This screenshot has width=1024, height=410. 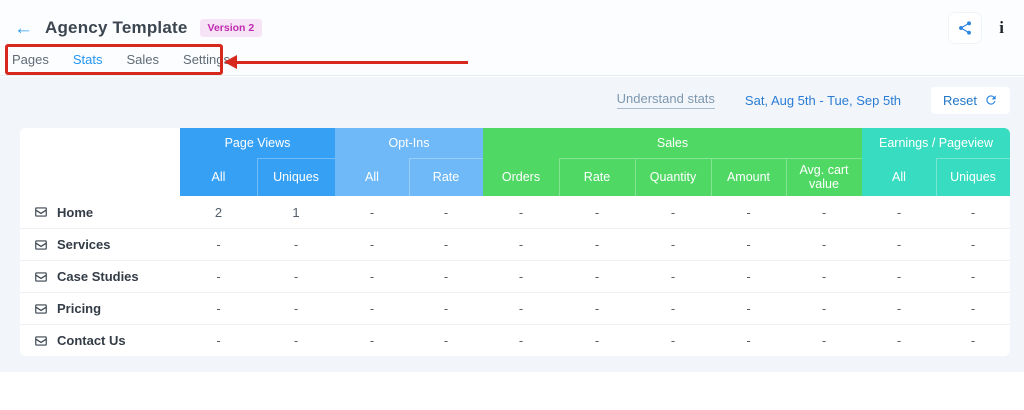 I want to click on back-arrow-icon: ←, so click(x=23, y=28).